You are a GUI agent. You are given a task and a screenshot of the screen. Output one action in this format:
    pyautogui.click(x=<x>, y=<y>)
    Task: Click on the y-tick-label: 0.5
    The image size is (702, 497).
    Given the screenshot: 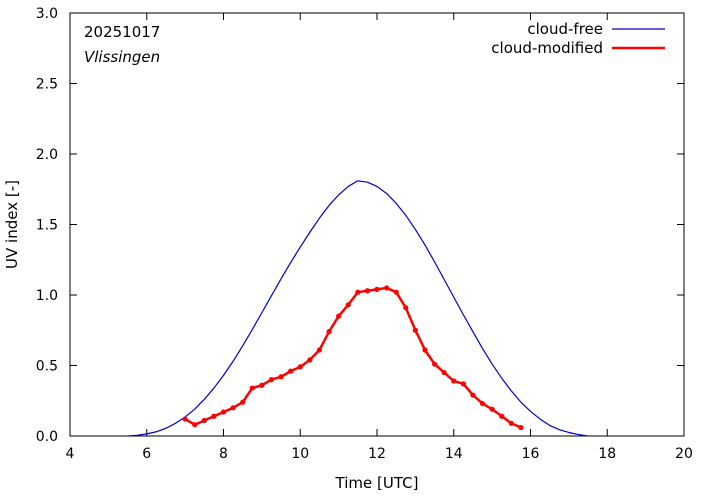 What is the action you would take?
    pyautogui.click(x=47, y=367)
    